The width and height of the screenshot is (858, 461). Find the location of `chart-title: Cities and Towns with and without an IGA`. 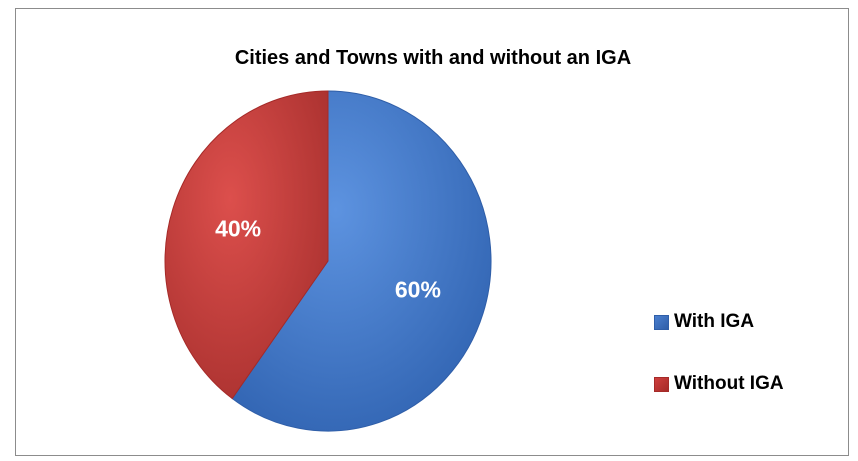

chart-title: Cities and Towns with and without an IGA is located at coordinates (433, 58).